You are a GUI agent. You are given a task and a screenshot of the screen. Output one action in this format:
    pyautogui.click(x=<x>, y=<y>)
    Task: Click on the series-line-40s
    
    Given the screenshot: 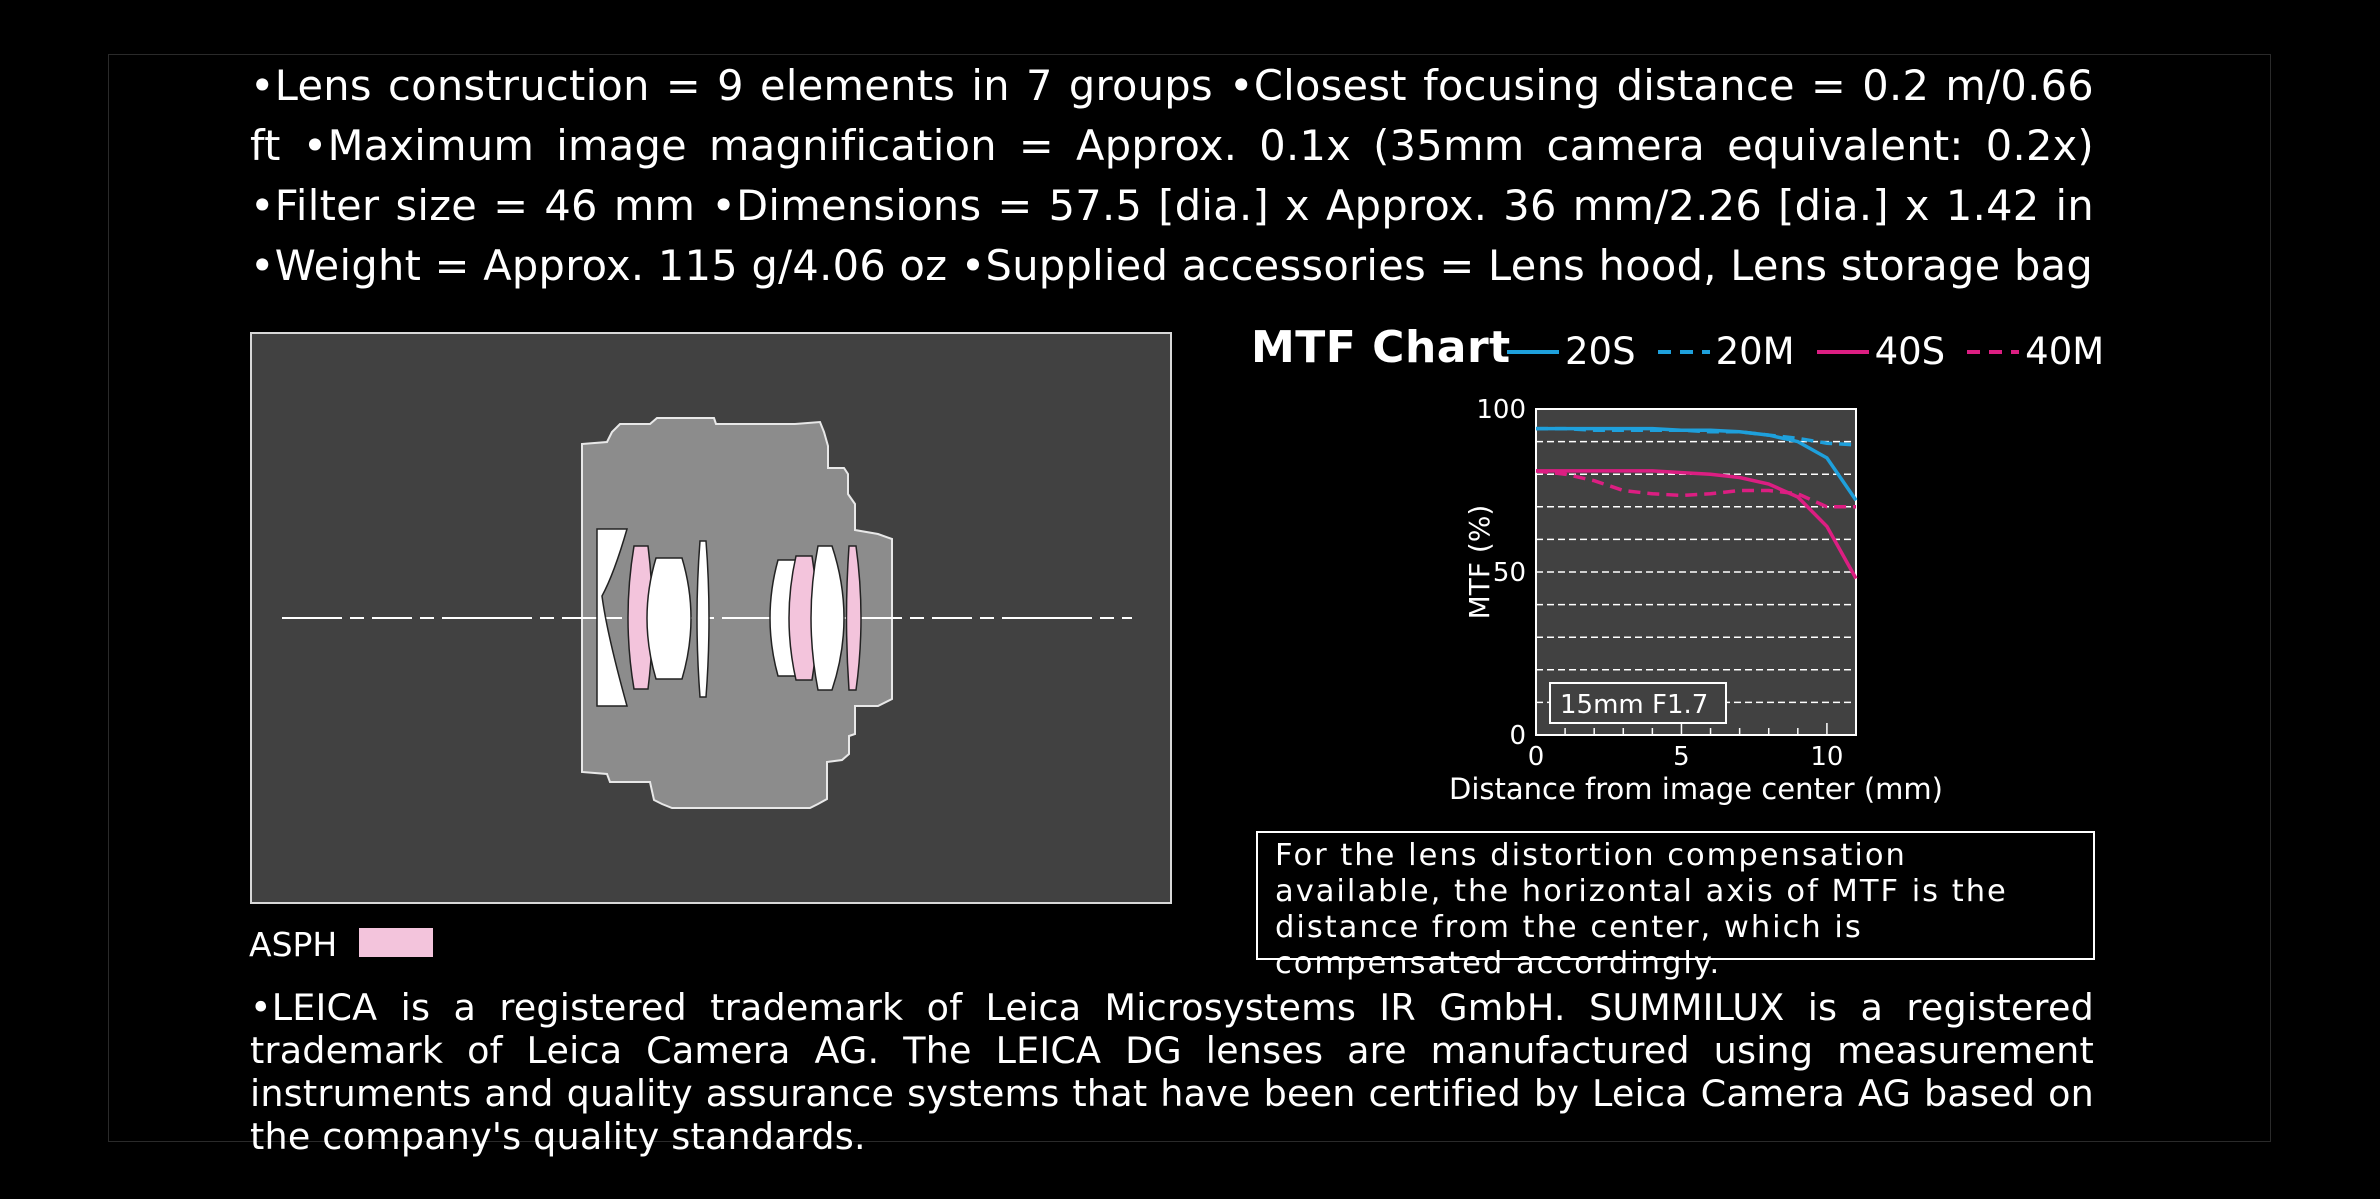 What is the action you would take?
    pyautogui.click(x=1697, y=524)
    